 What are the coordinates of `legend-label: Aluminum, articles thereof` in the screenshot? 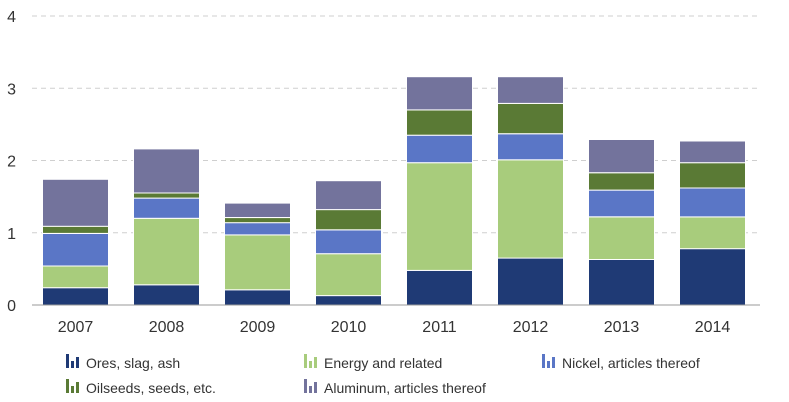 It's located at (405, 388).